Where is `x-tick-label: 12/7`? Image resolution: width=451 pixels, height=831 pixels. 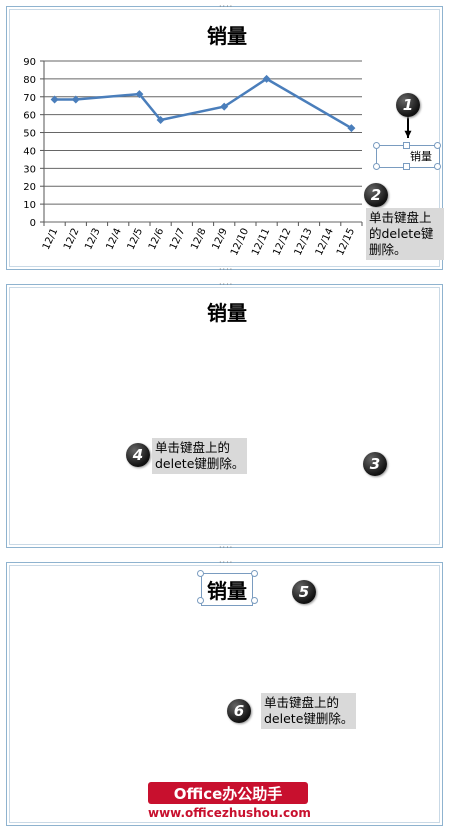
x-tick-label: 12/7 is located at coordinates (177, 239).